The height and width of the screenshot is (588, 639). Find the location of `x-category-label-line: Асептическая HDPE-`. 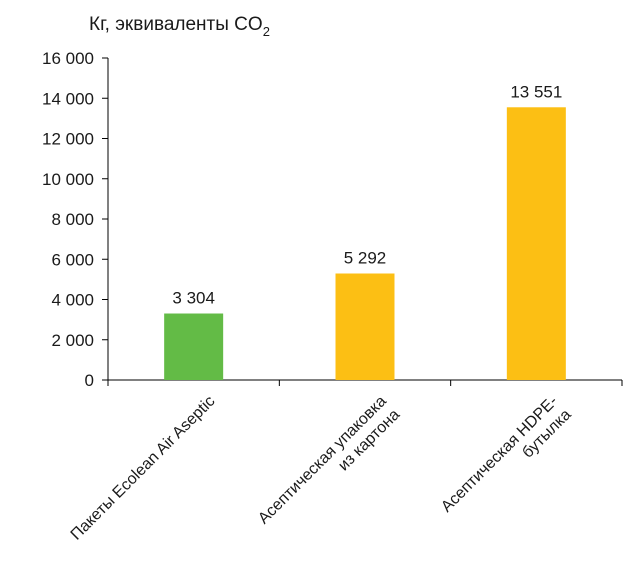

x-category-label-line: Асептическая HDPE- is located at coordinates (499, 454).